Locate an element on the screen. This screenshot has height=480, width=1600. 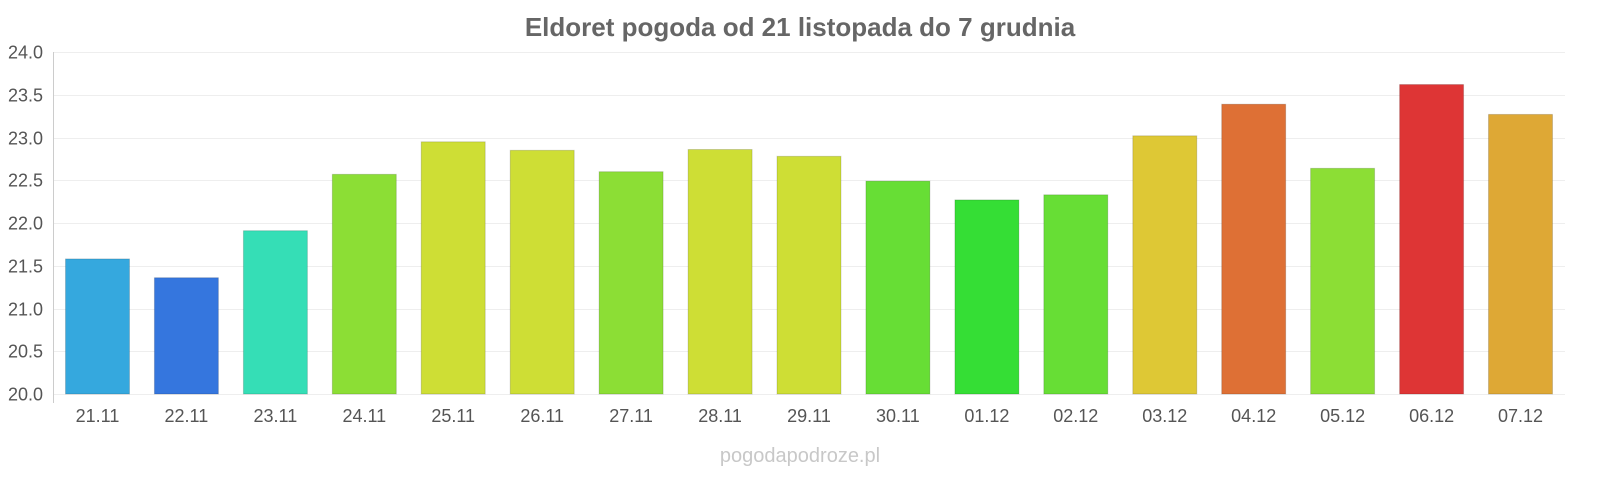
x-tick-label: 24.11 is located at coordinates (364, 416).